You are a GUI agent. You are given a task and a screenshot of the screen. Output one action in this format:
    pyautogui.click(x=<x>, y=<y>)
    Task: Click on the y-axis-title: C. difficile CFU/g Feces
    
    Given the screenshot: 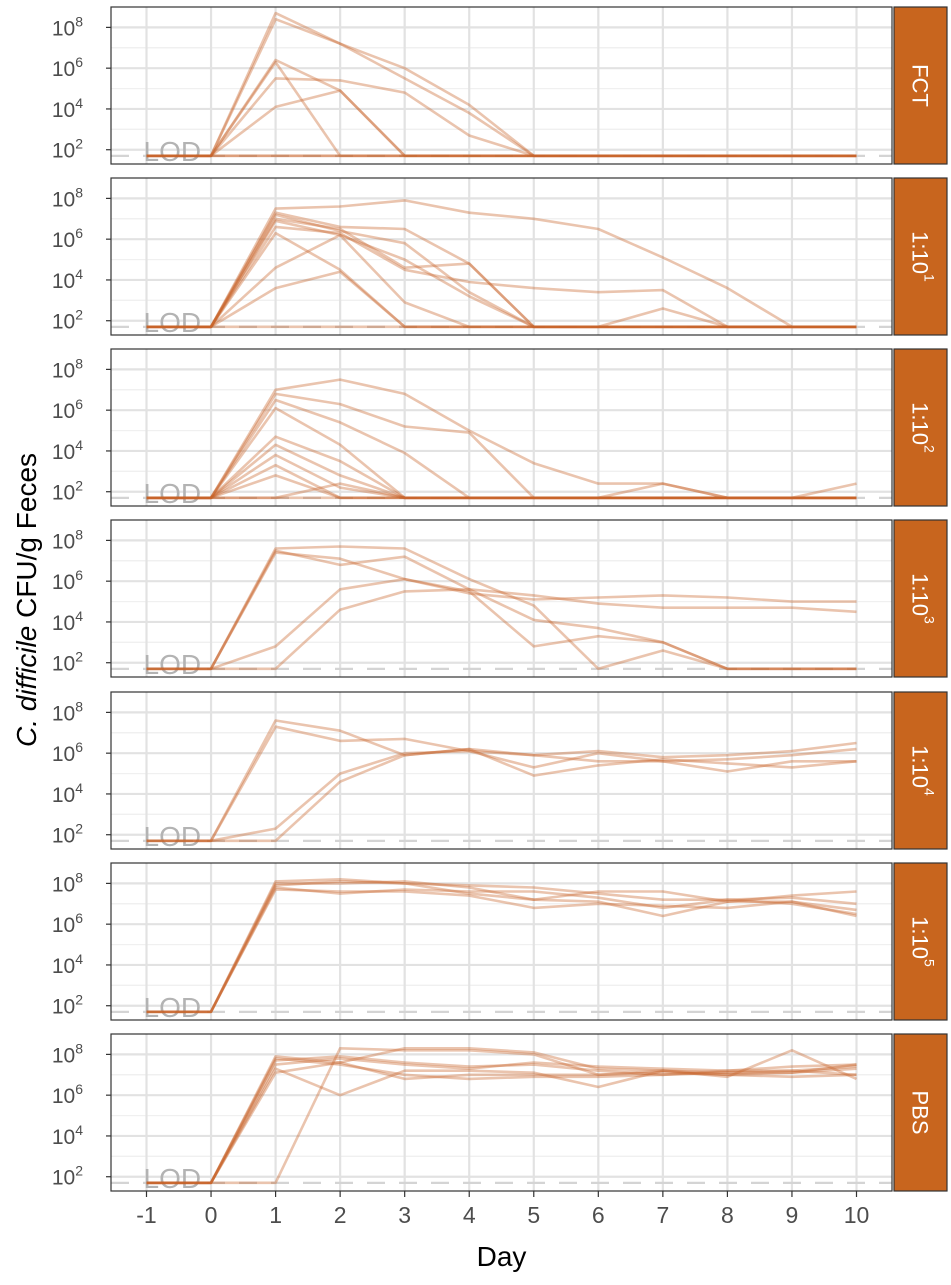 What is the action you would take?
    pyautogui.click(x=26, y=600)
    